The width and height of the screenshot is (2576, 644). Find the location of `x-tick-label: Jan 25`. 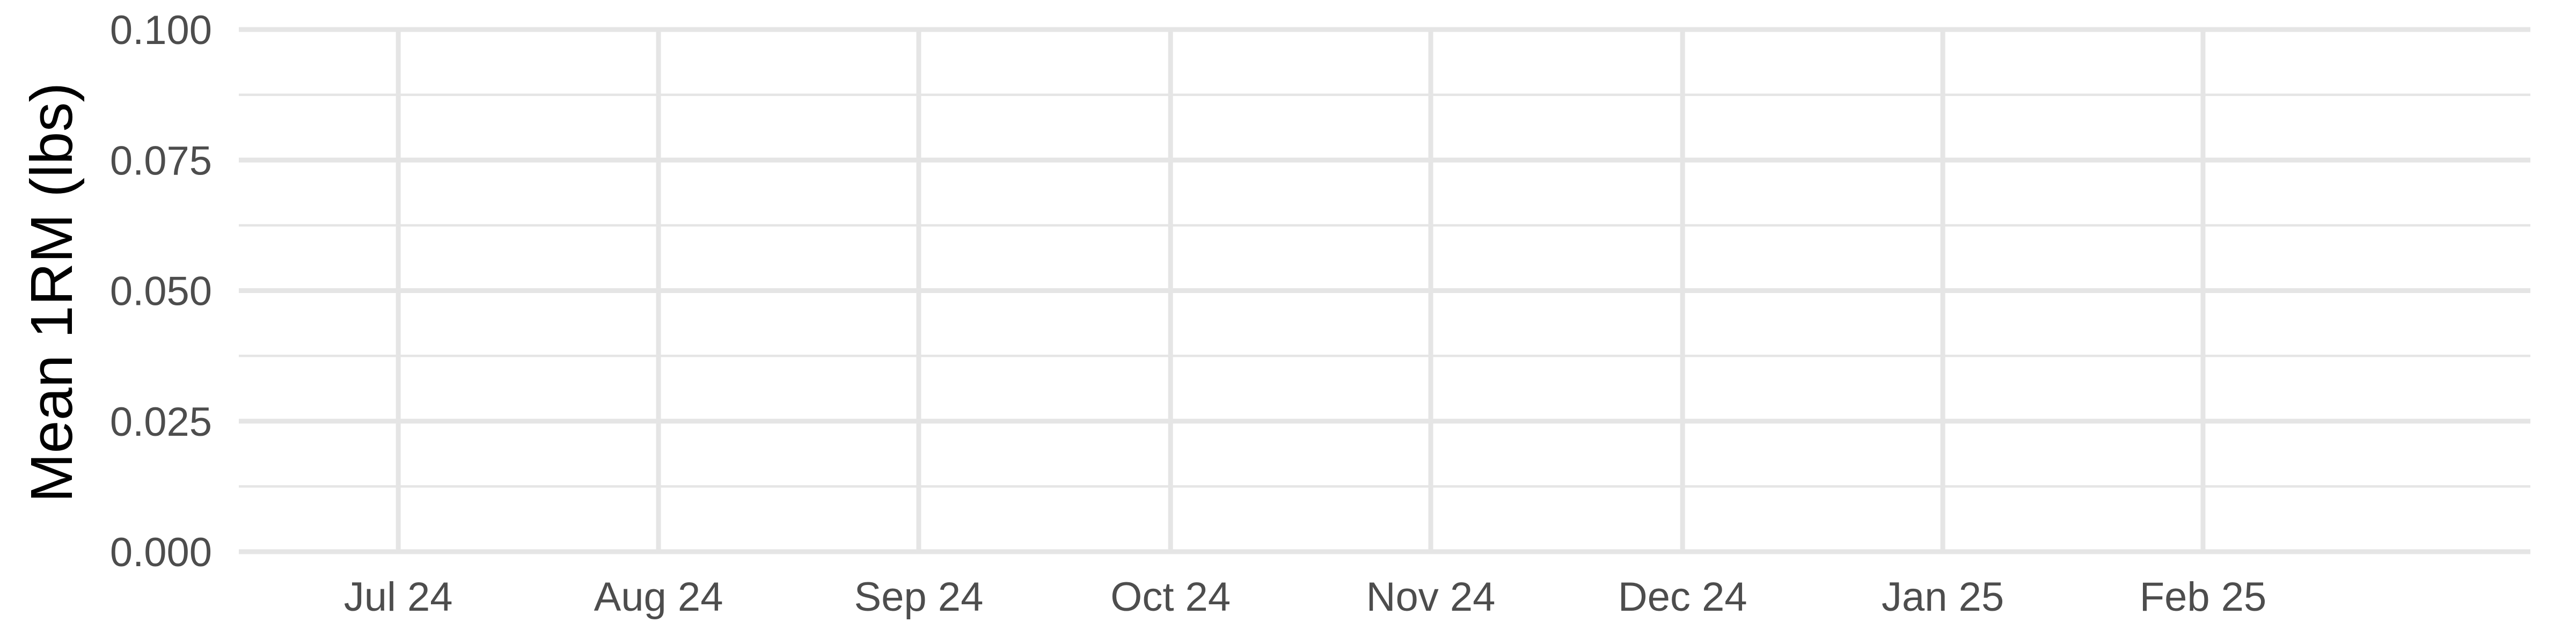

x-tick-label: Jan 25 is located at coordinates (1943, 597).